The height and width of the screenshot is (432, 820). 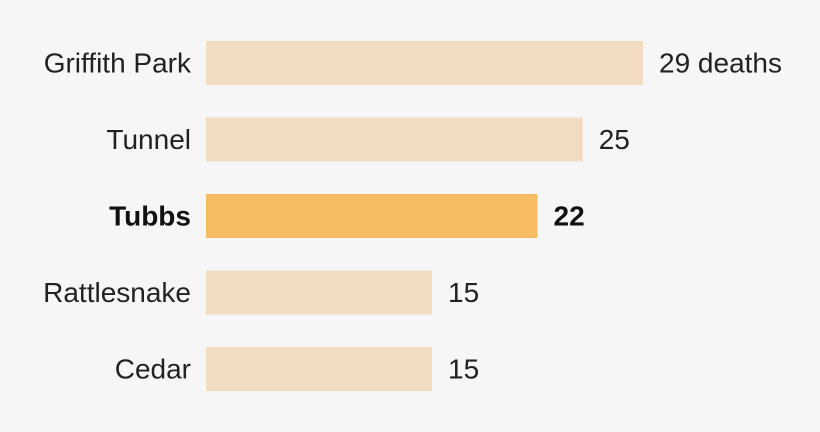 What do you see at coordinates (118, 63) in the screenshot?
I see `category-label: Griffith Park` at bounding box center [118, 63].